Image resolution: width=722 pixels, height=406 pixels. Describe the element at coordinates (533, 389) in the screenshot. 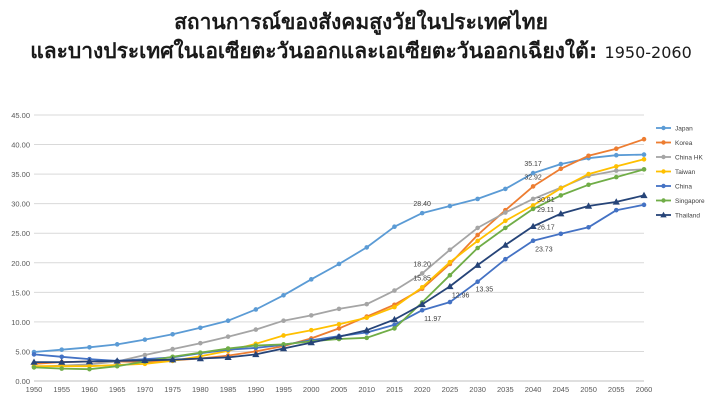

I see `x-tick-label: 2040` at that location.